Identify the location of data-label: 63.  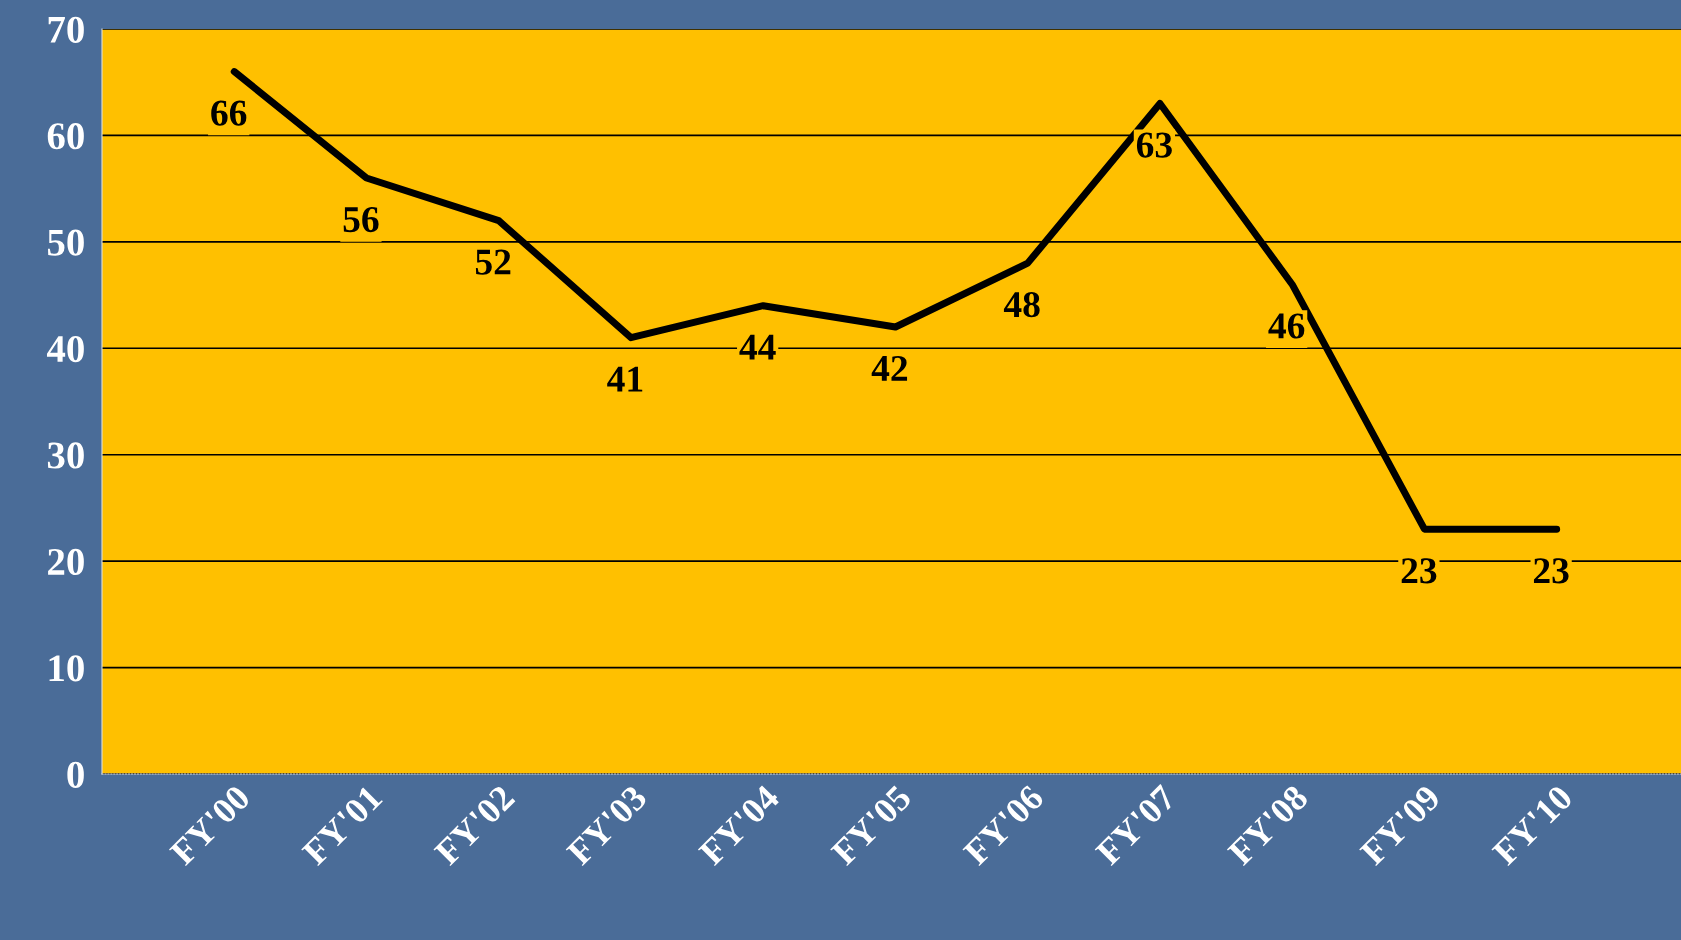
(1154, 145).